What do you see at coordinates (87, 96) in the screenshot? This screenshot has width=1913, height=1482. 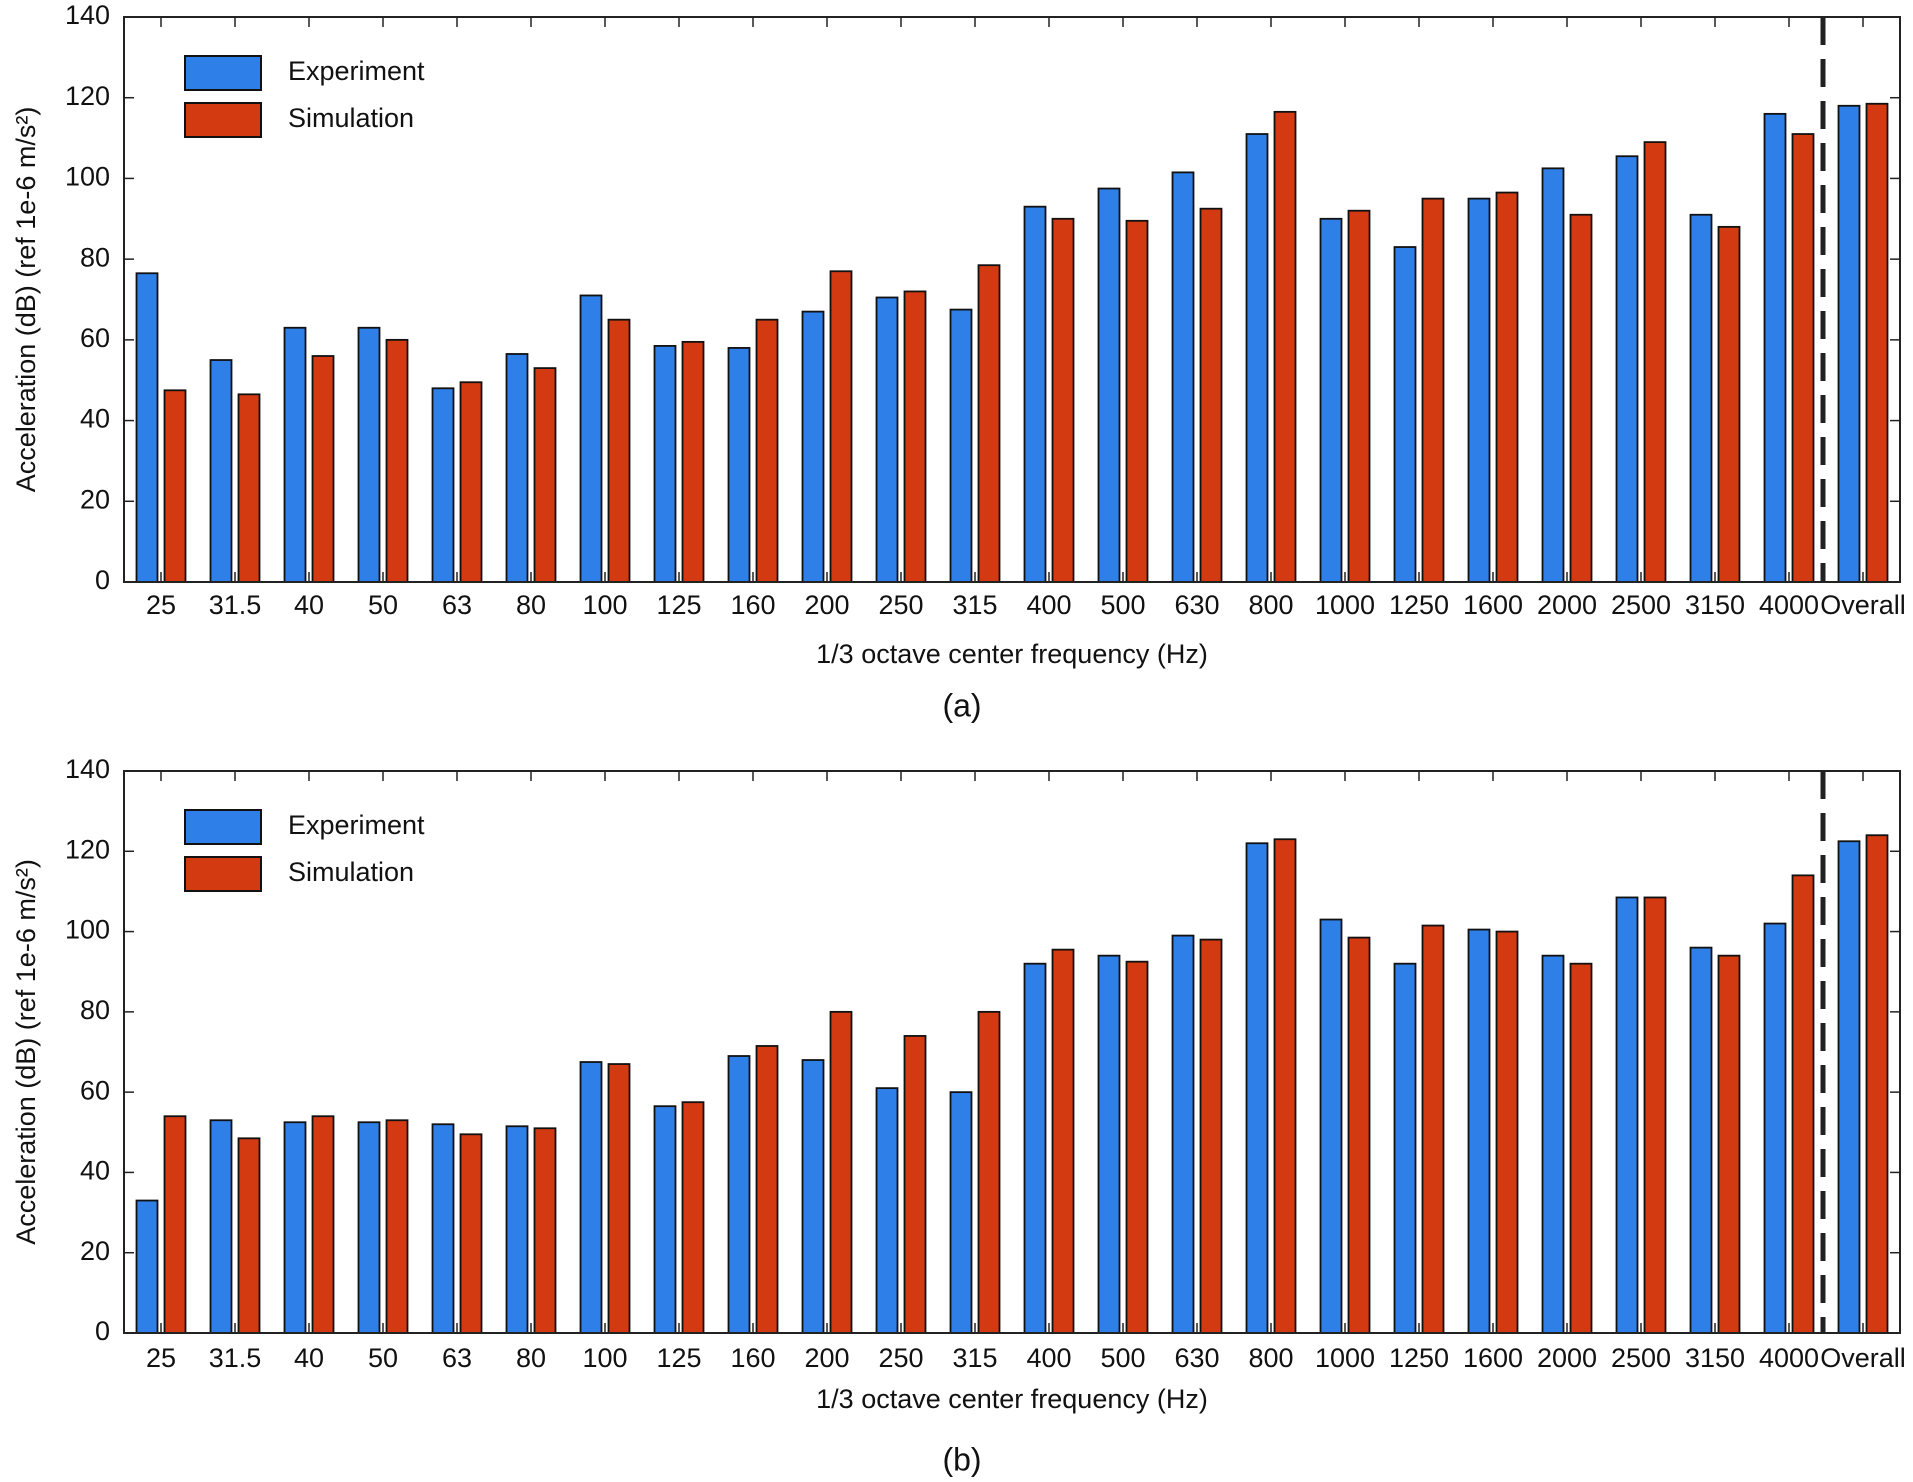 I see `y-tick-label: 120` at bounding box center [87, 96].